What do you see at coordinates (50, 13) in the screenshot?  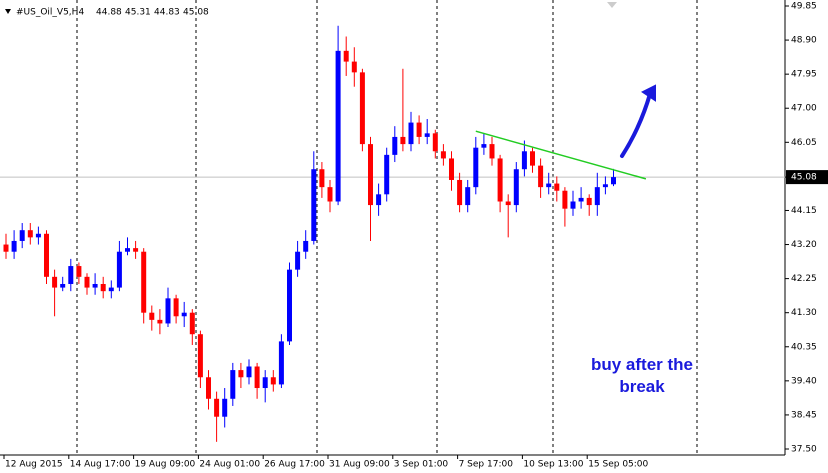 I see `symbol: #US_Oil_V5,H4` at bounding box center [50, 13].